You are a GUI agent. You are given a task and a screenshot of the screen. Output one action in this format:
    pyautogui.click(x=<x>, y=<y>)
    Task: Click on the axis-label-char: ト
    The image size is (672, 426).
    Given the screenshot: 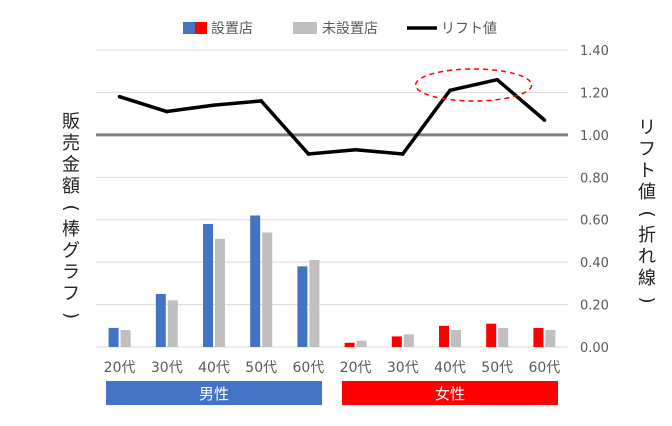 What is the action you would take?
    pyautogui.click(x=647, y=171)
    